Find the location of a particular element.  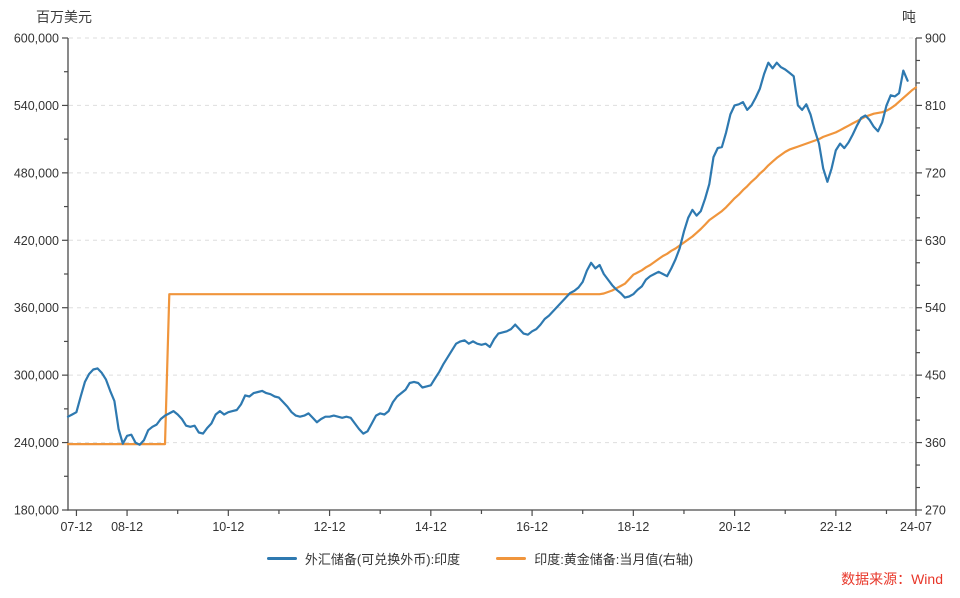

x-axis-tick-label: 10-12 is located at coordinates (228, 527).